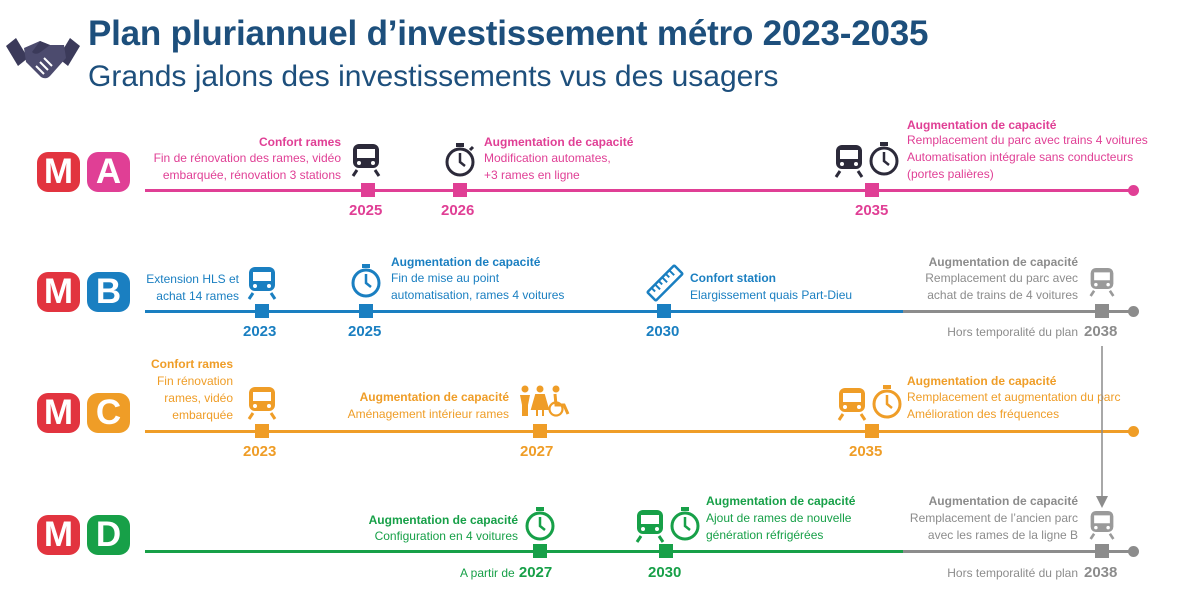 The width and height of the screenshot is (1177, 598). Describe the element at coordinates (247, 158) in the screenshot. I see `event-text: Fin de rénovation des rames, vidéo` at that location.